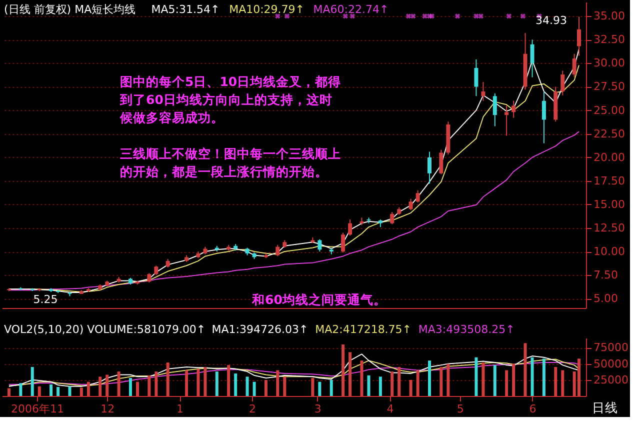  What do you see at coordinates (351, 9) in the screenshot?
I see `text: MA60:22.74↑` at bounding box center [351, 9].